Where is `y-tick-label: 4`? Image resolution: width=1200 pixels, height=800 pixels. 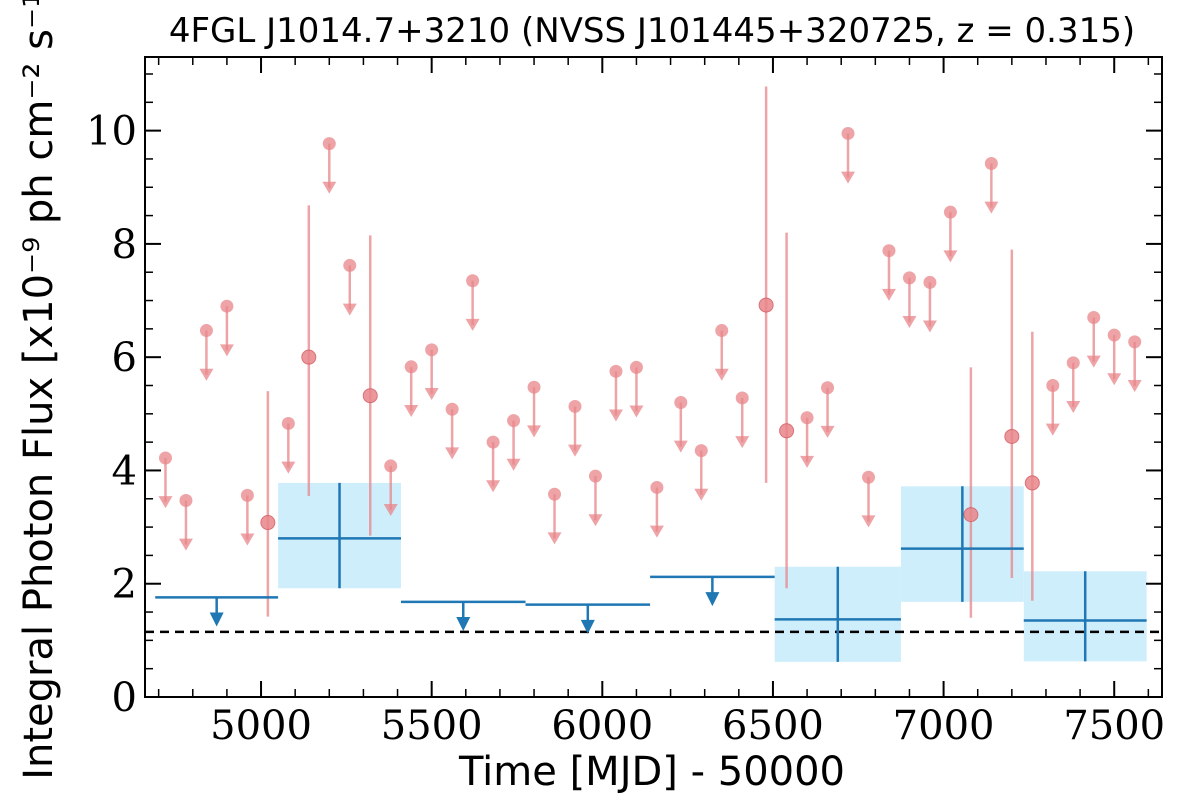 y-tick-label: 4 is located at coordinates (124, 471).